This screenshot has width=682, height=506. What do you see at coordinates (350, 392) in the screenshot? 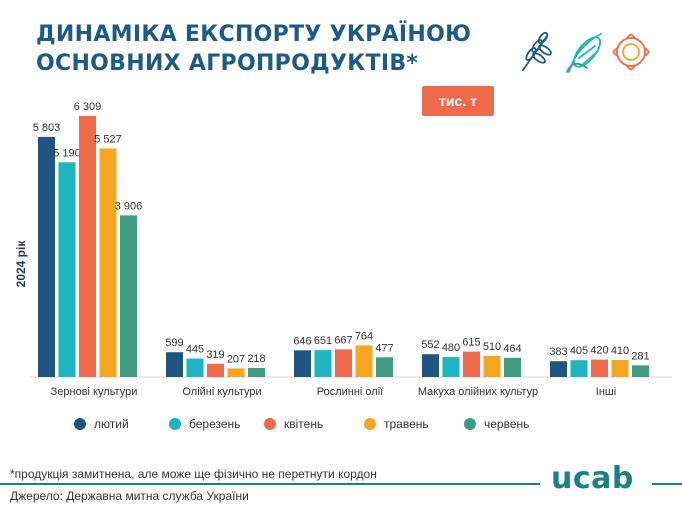
I see `x-tick-label: Рослинні олії` at bounding box center [350, 392].